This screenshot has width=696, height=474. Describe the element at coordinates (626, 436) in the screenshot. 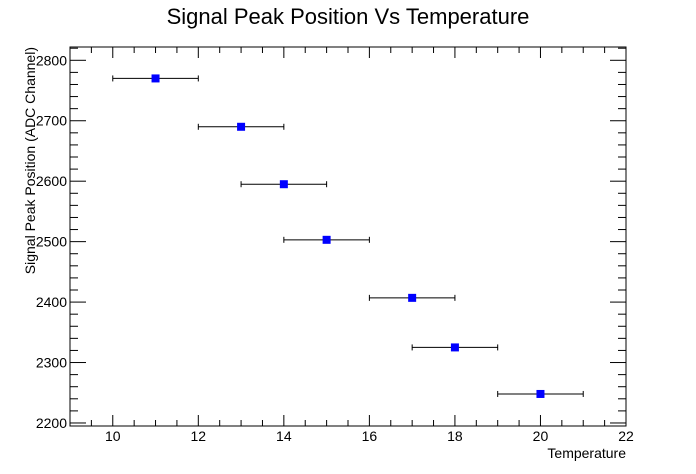

I see `x-tick-label: 22` at that location.